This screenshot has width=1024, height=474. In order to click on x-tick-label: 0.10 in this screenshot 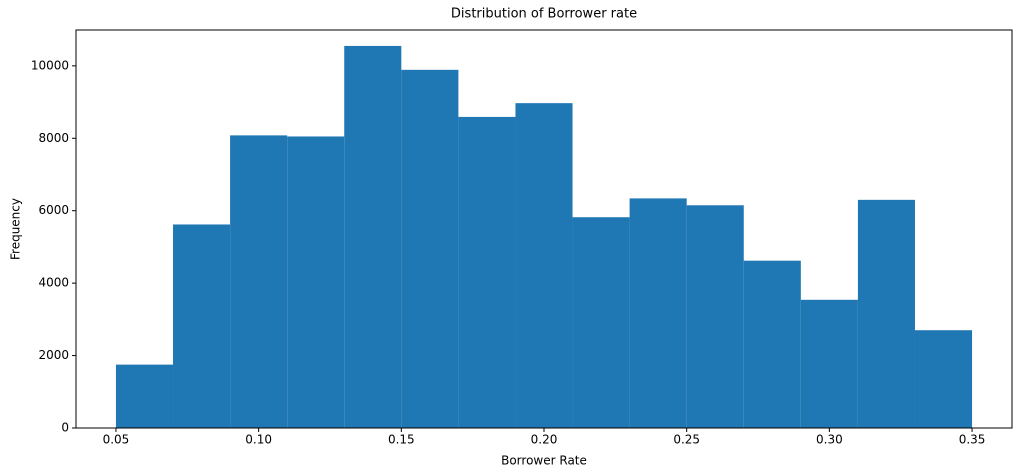, I will do `click(258, 440)`.